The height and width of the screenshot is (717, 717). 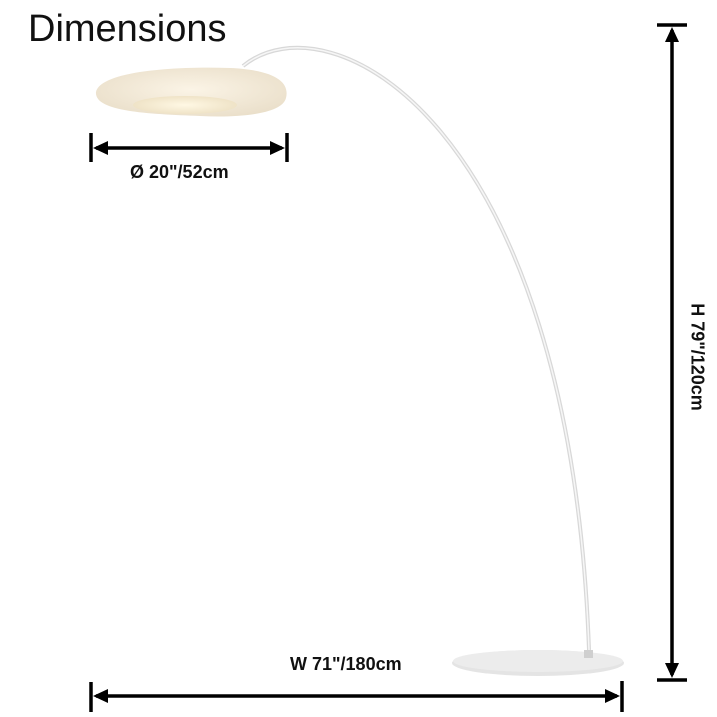 I want to click on lamp-base, so click(x=538, y=663).